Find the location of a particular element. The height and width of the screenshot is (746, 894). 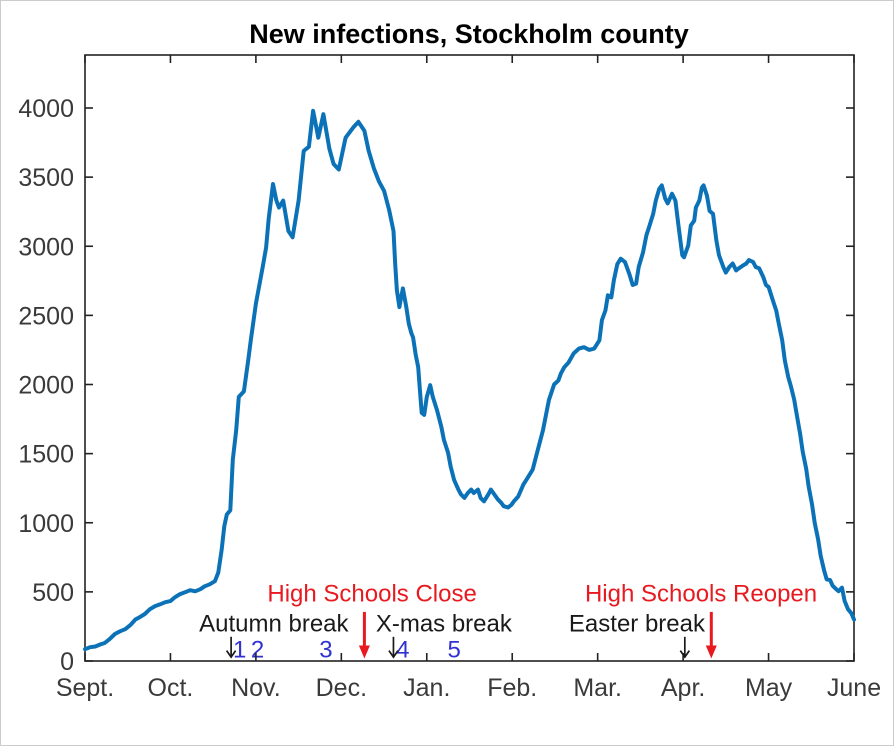

event-marker-3: 3 is located at coordinates (325, 650).